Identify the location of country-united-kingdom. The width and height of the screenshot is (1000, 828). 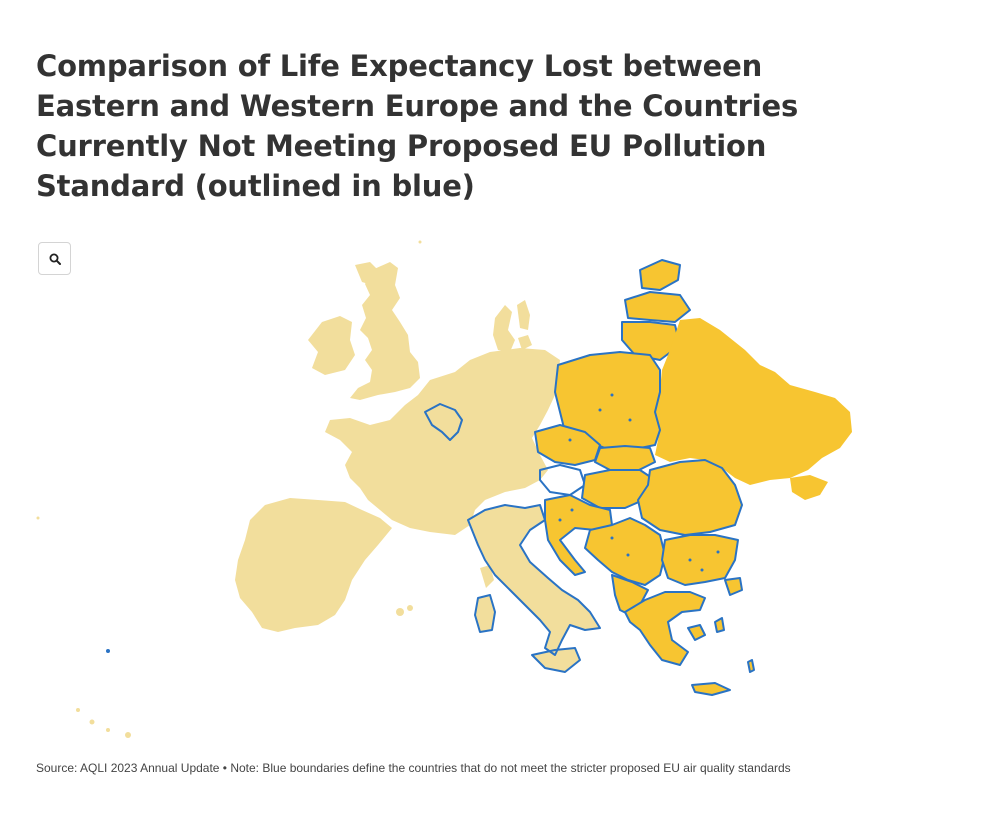
(385, 331).